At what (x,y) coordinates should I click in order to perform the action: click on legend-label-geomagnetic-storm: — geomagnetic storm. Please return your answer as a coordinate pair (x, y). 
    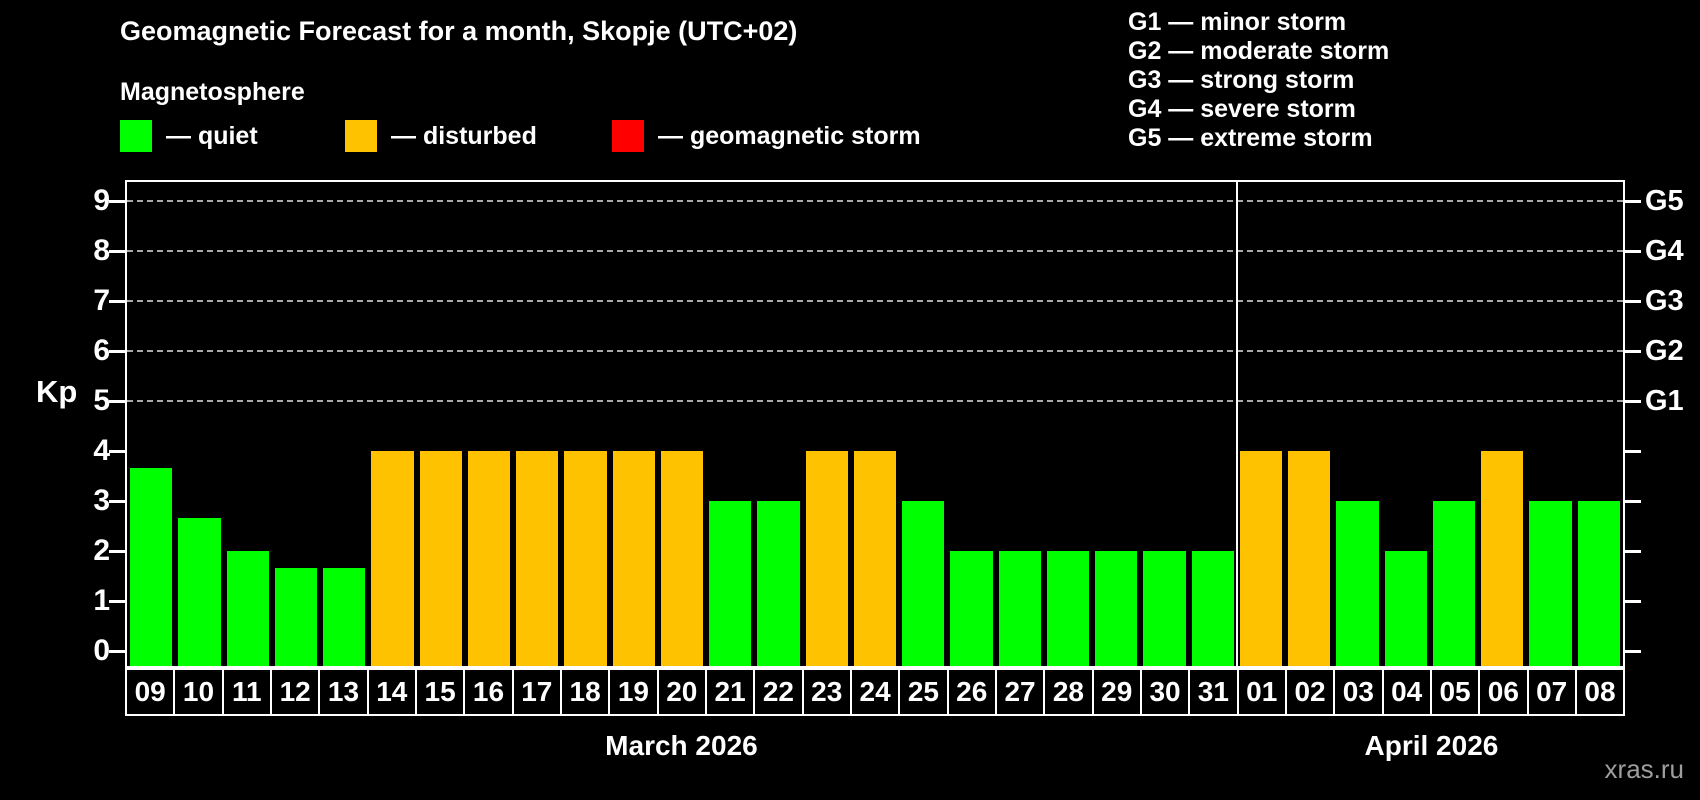
    Looking at the image, I should click on (789, 135).